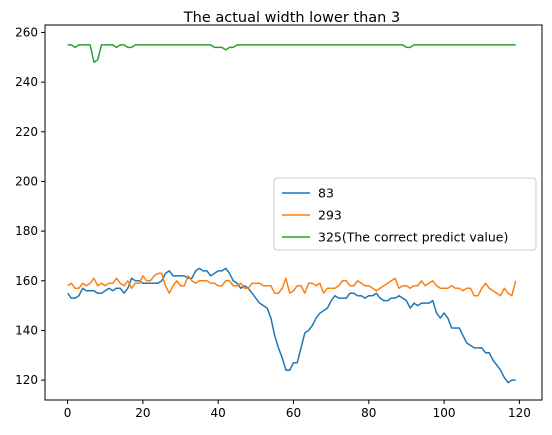 This screenshot has width=552, height=435. I want to click on y-tick-label: 260, so click(26, 32).